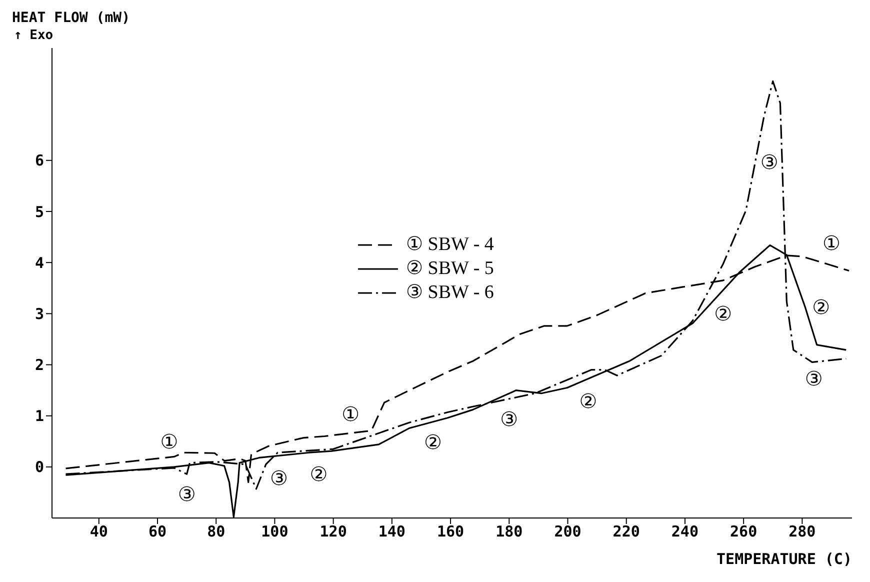 The height and width of the screenshot is (582, 870). Describe the element at coordinates (744, 531) in the screenshot. I see `x-tick-label: 260` at that location.